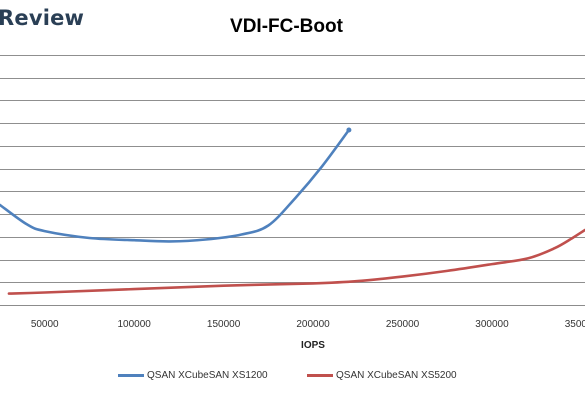  Describe the element at coordinates (313, 345) in the screenshot. I see `x-axis-label: IOPS` at that location.